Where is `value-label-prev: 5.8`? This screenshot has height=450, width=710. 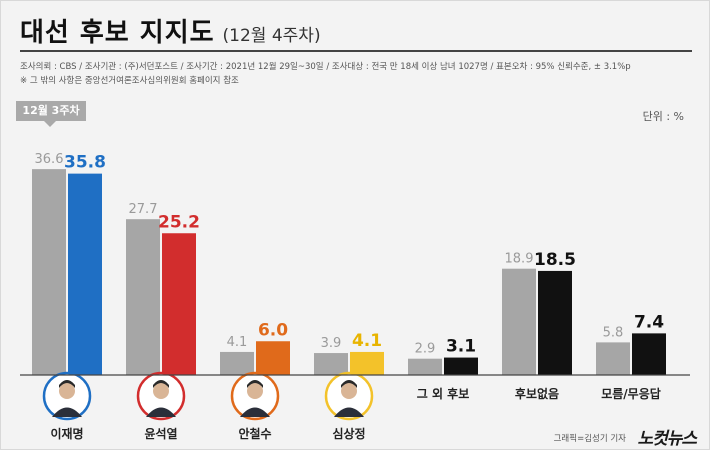 value-label-prev: 5.8 is located at coordinates (613, 332).